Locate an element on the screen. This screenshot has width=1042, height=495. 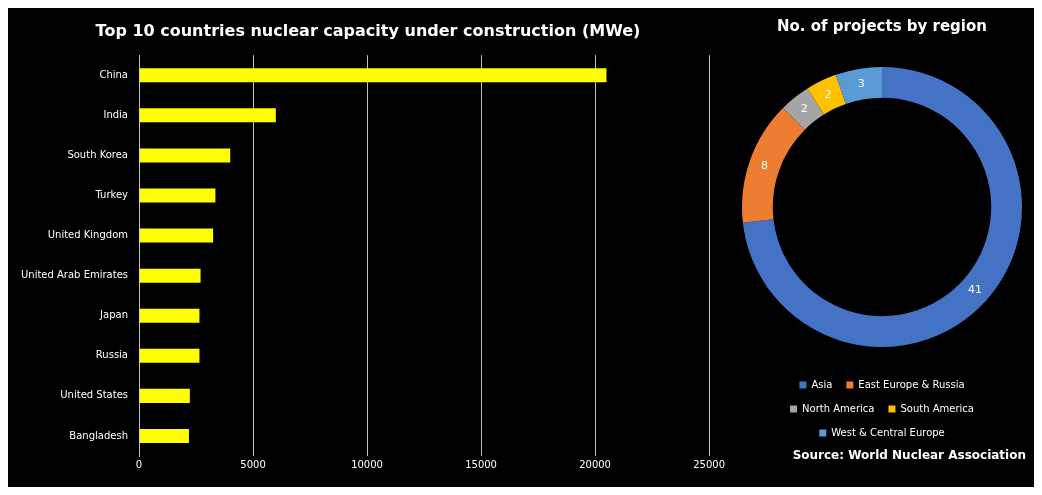
data-label: 8 is located at coordinates (764, 165).